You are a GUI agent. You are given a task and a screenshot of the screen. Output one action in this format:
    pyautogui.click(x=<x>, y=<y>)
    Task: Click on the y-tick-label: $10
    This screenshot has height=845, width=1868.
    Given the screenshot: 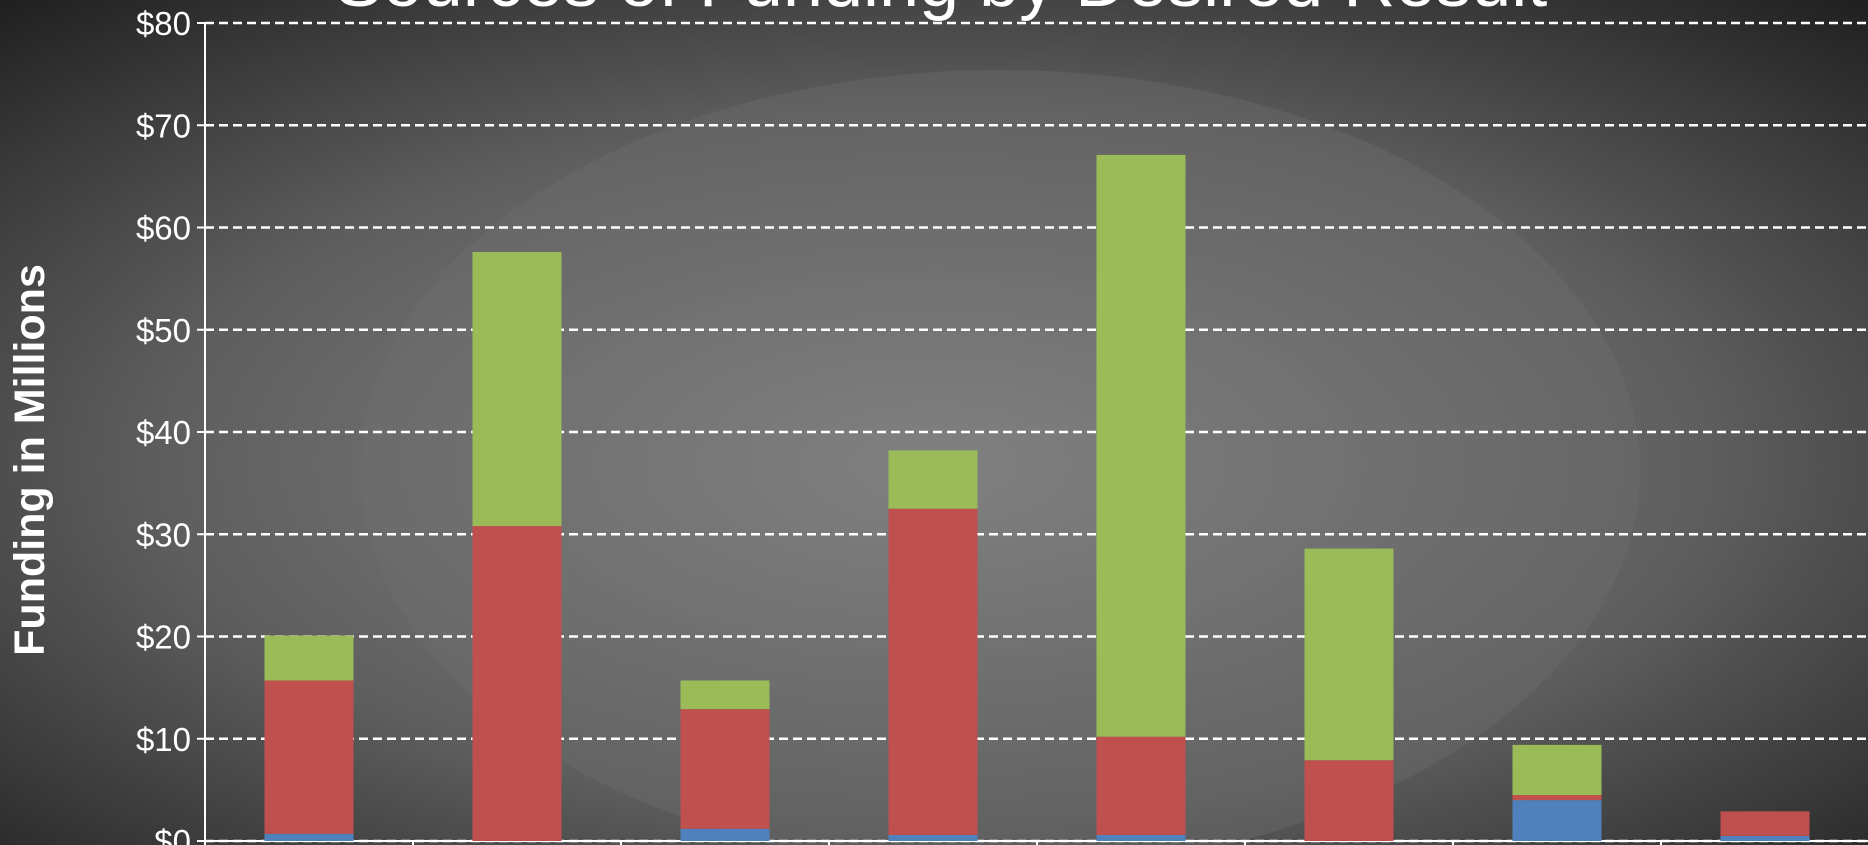 What is the action you would take?
    pyautogui.click(x=163, y=739)
    